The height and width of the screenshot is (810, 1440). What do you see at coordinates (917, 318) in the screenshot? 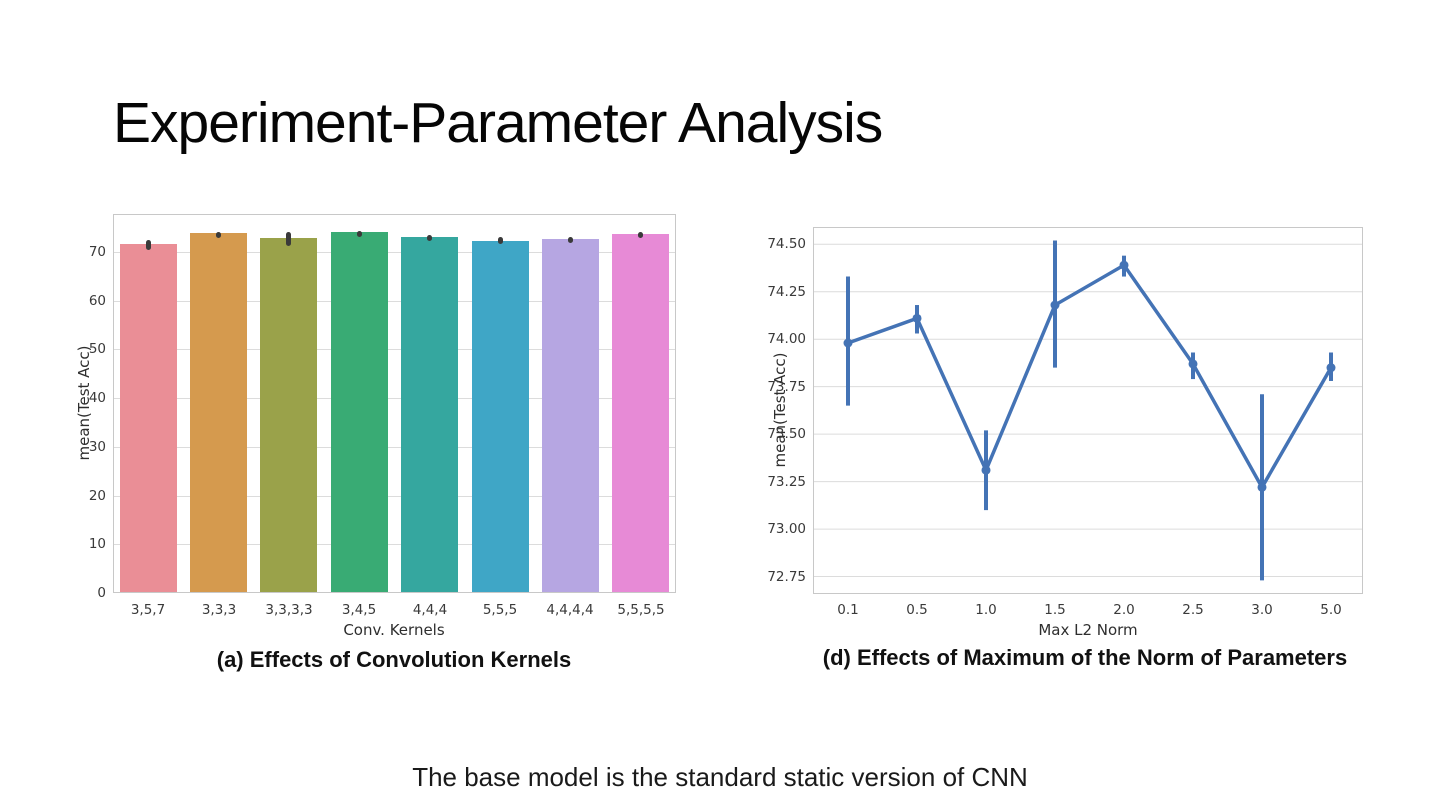
I see `data-point-0.5` at bounding box center [917, 318].